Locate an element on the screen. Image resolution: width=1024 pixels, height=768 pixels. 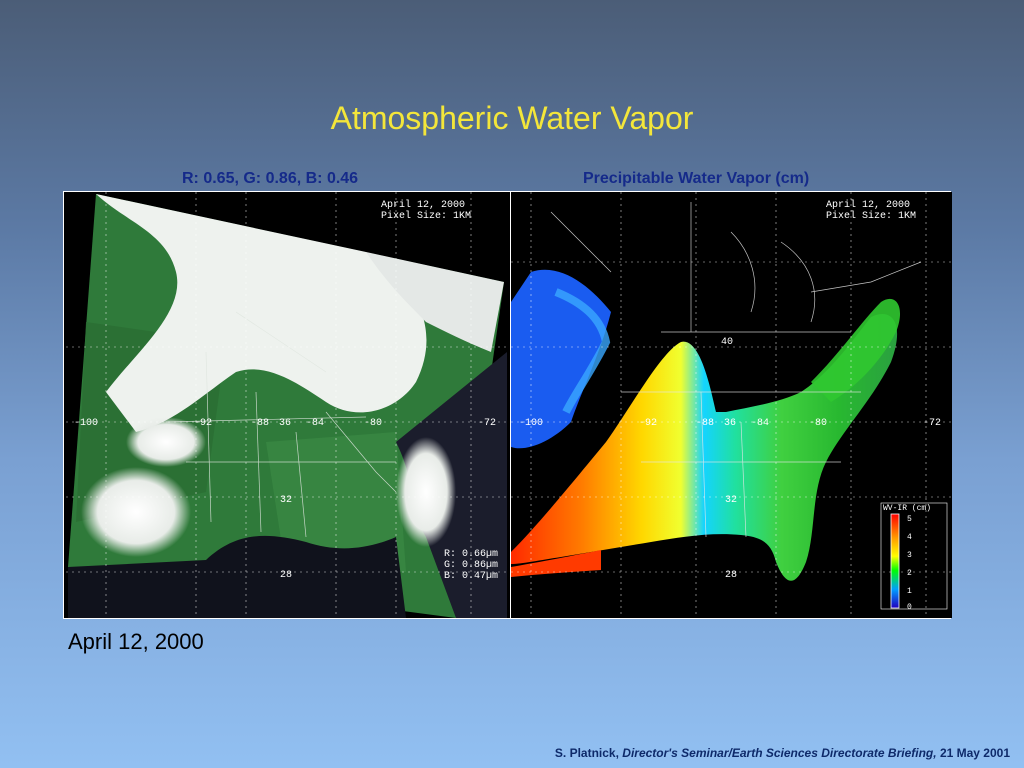
colorbar-tick: 4 is located at coordinates (909, 537).